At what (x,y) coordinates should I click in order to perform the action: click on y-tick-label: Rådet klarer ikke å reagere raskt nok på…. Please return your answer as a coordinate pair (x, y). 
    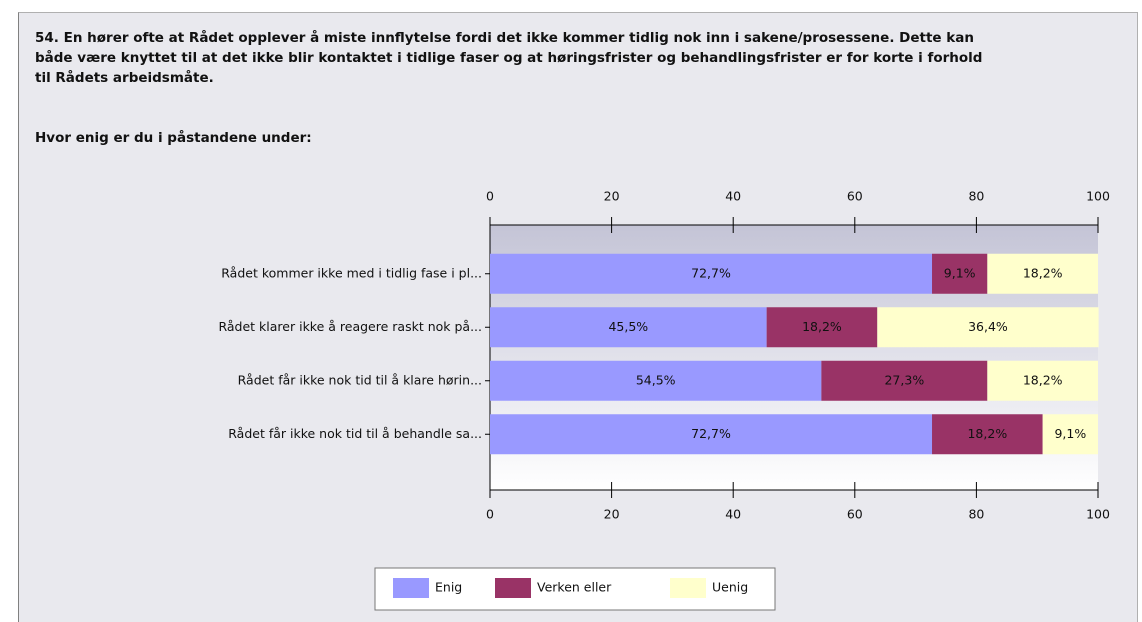
    Looking at the image, I should click on (350, 326).